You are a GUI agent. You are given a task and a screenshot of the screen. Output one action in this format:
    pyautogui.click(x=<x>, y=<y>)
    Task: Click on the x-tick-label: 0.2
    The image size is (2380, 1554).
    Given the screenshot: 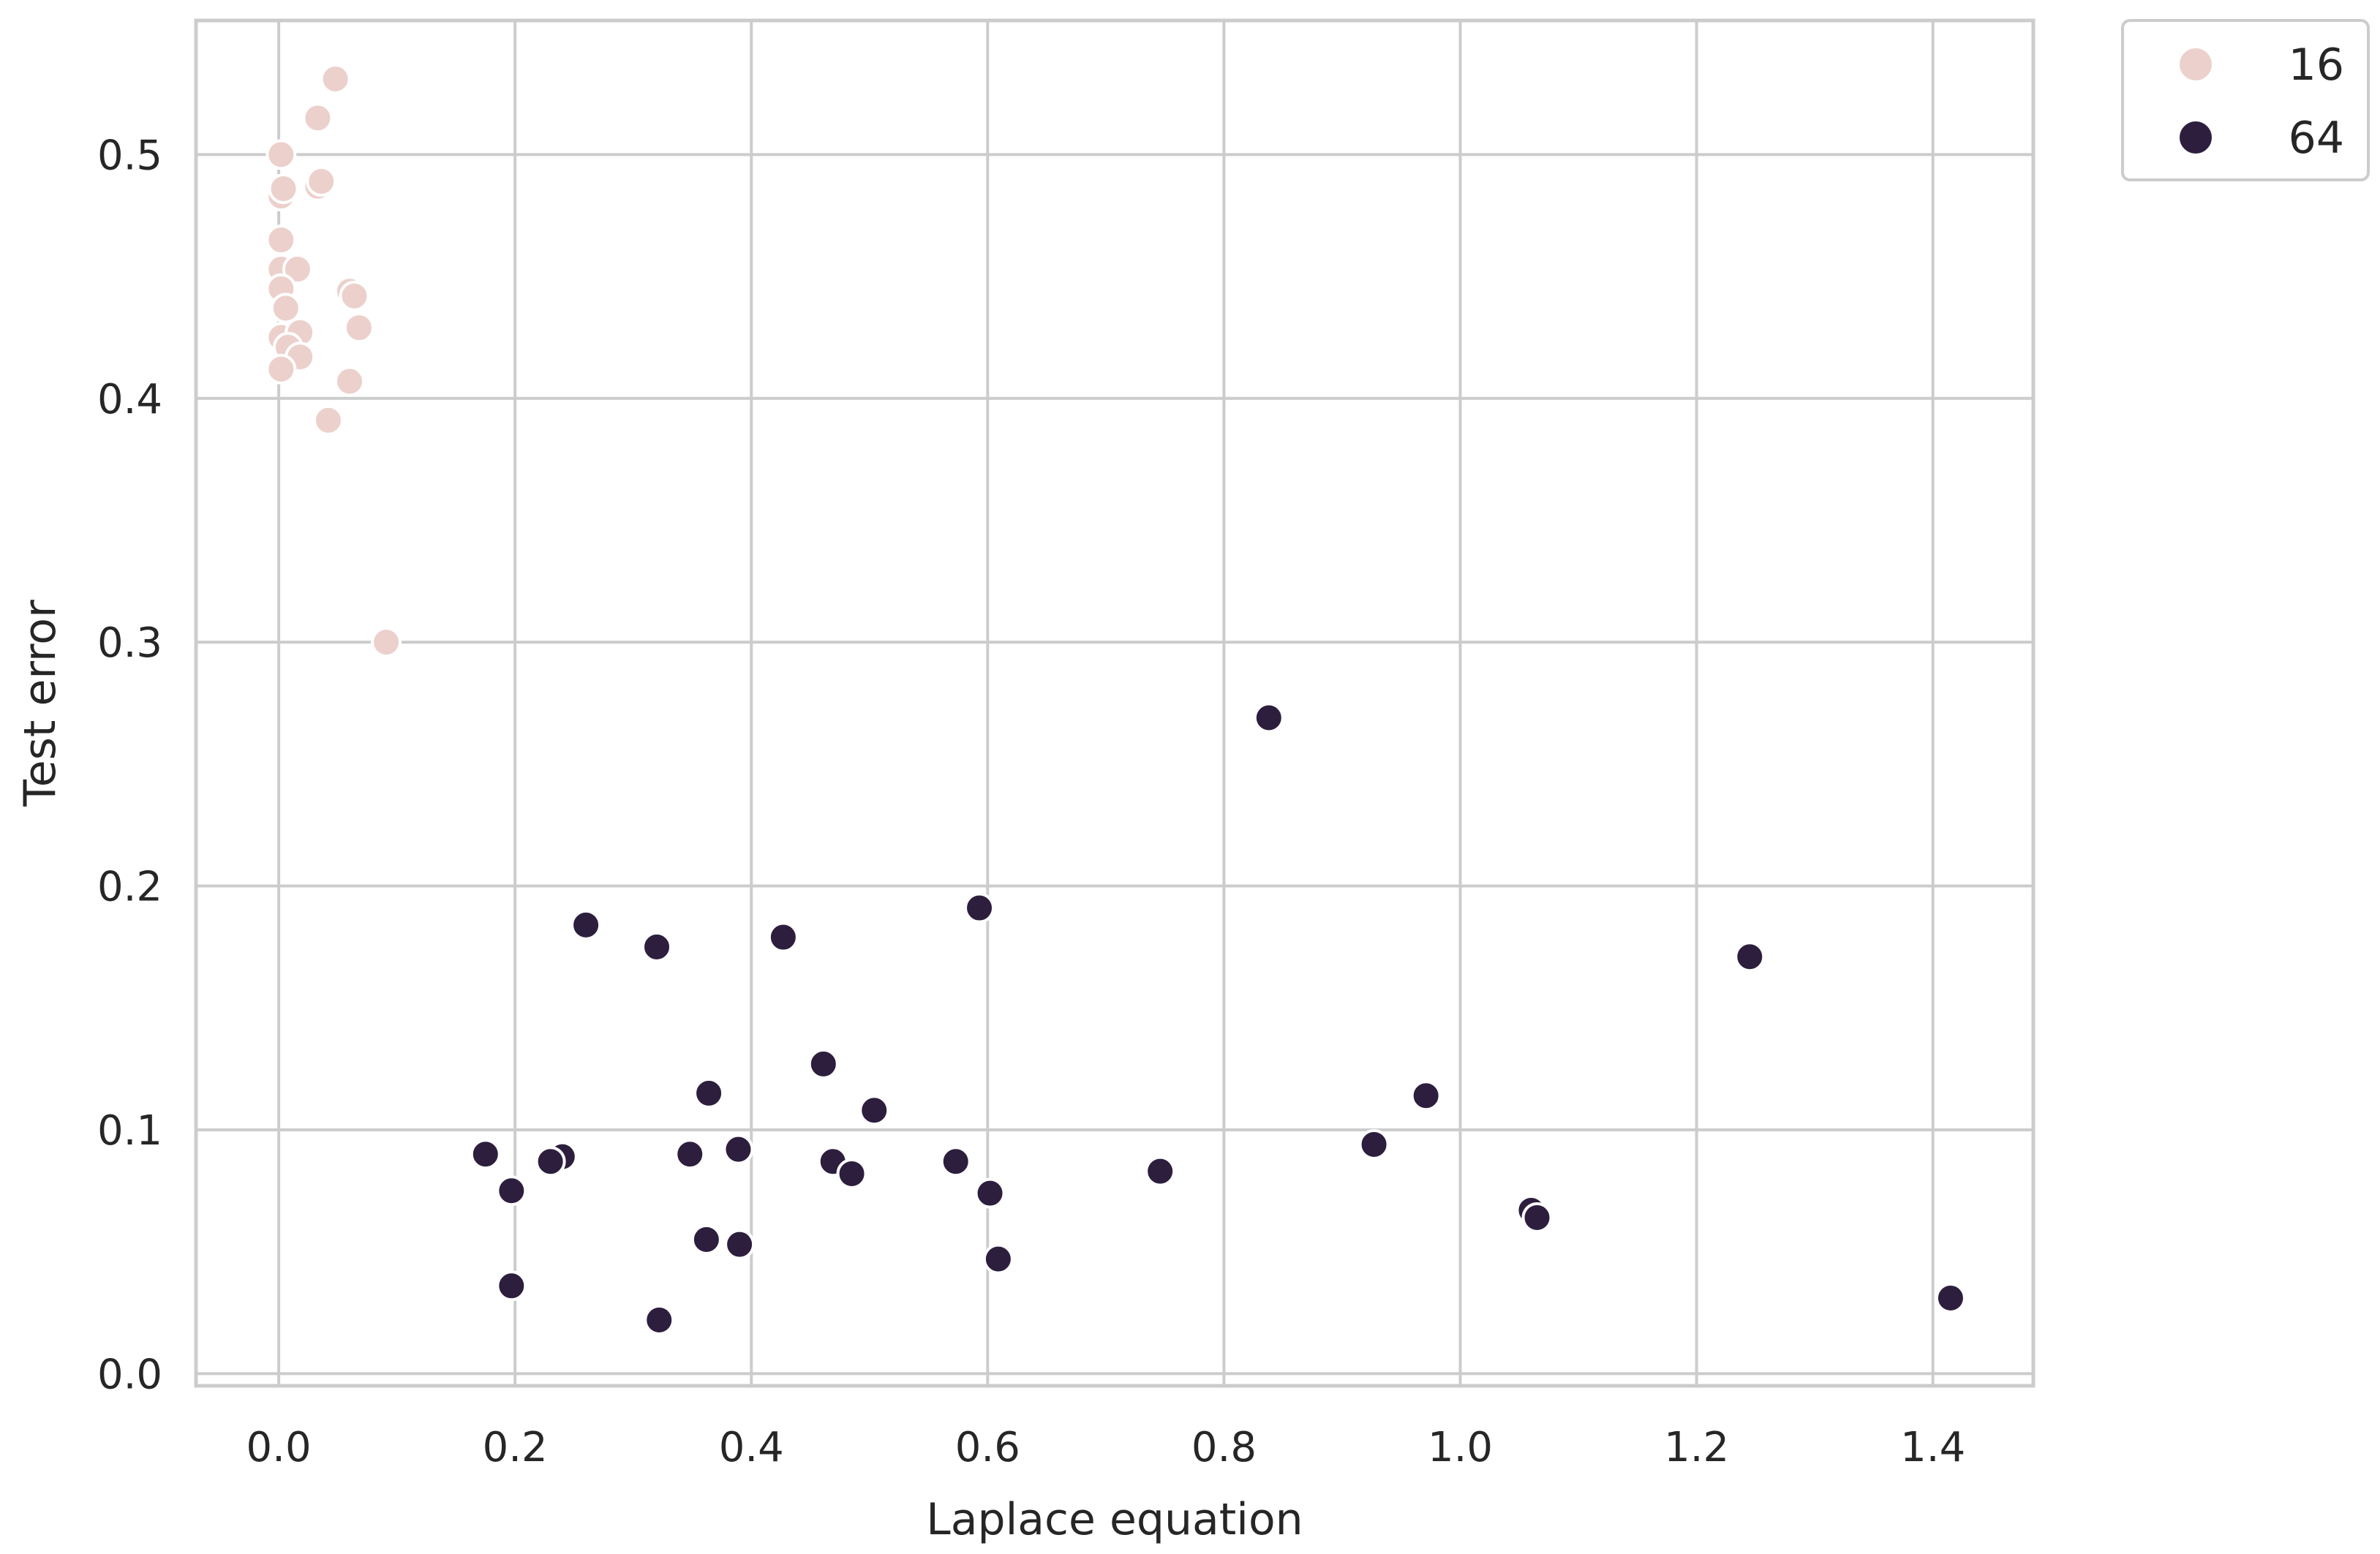 What is the action you would take?
    pyautogui.click(x=515, y=1447)
    